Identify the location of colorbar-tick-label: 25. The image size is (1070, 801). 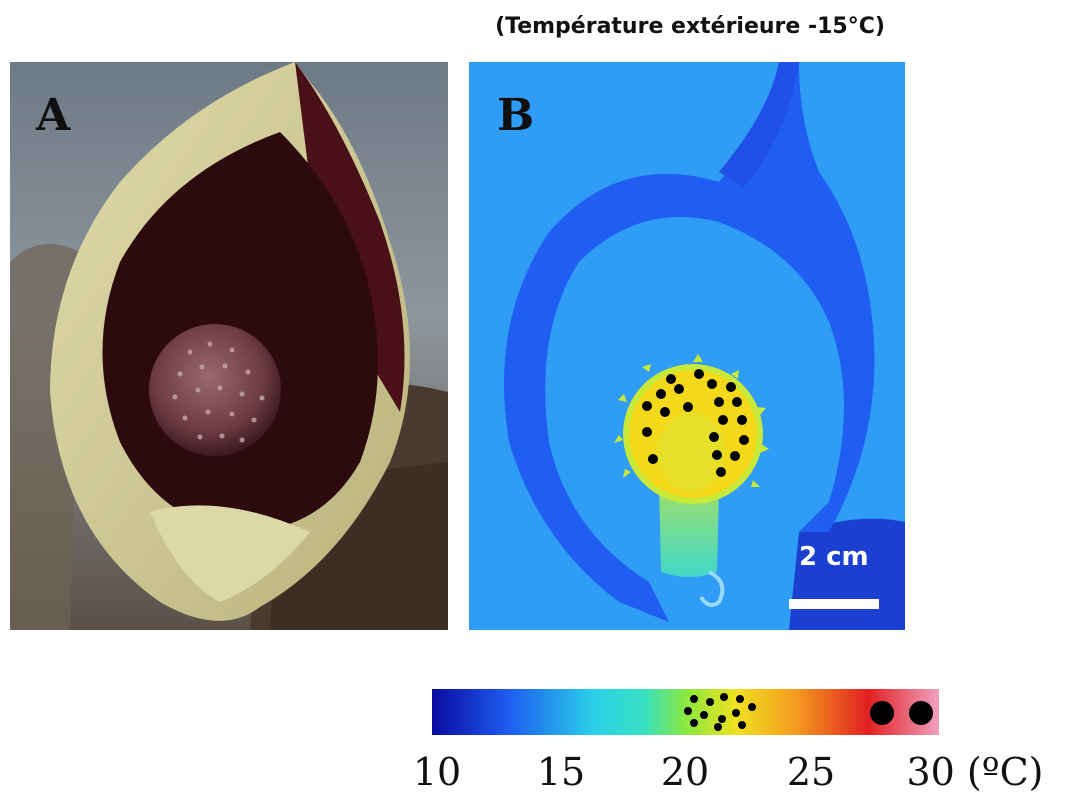
(811, 772).